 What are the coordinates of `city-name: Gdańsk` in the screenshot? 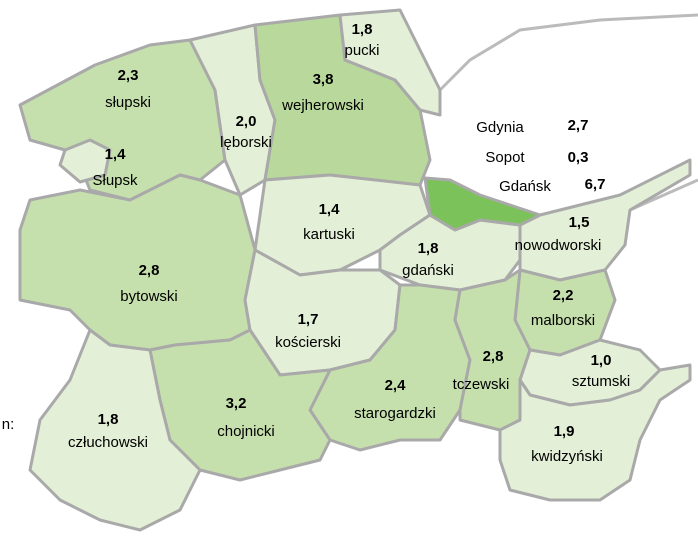 It's located at (525, 186).